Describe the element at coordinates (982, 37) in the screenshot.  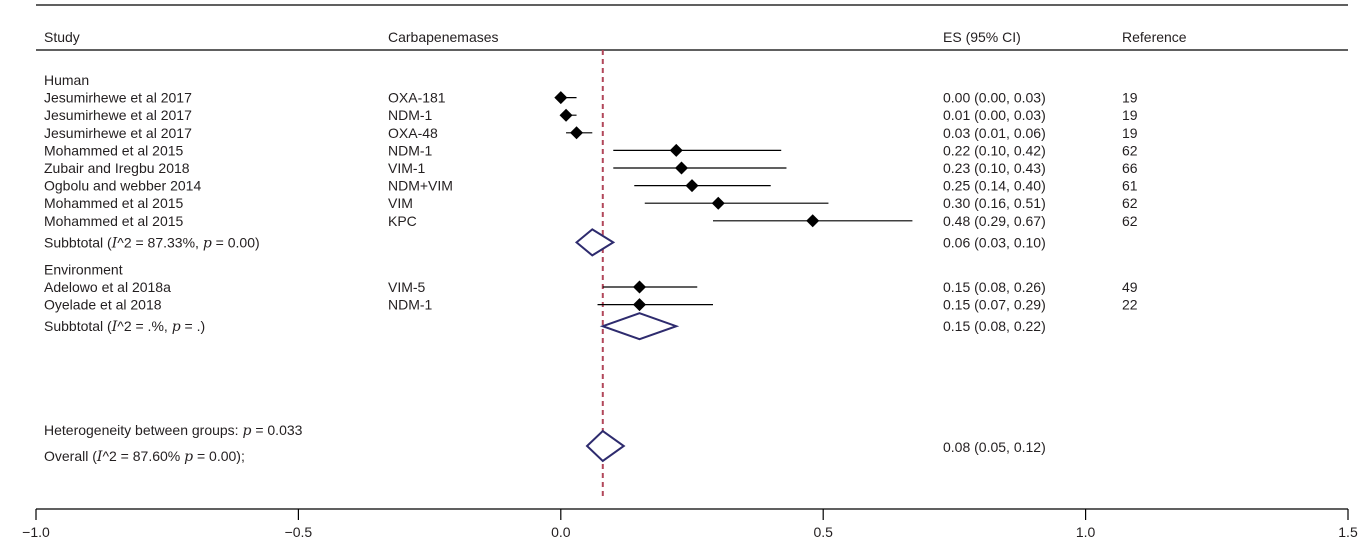
I see `header-es: ES (95% CI)` at that location.